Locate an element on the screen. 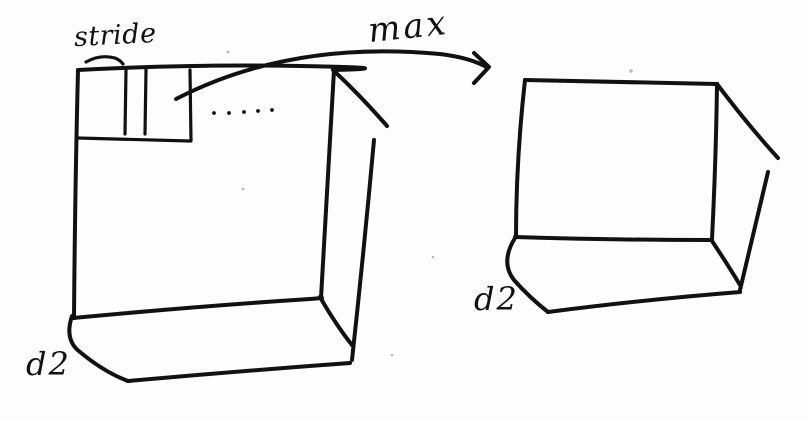 This screenshot has width=808, height=424. arrow-head is located at coordinates (481, 68).